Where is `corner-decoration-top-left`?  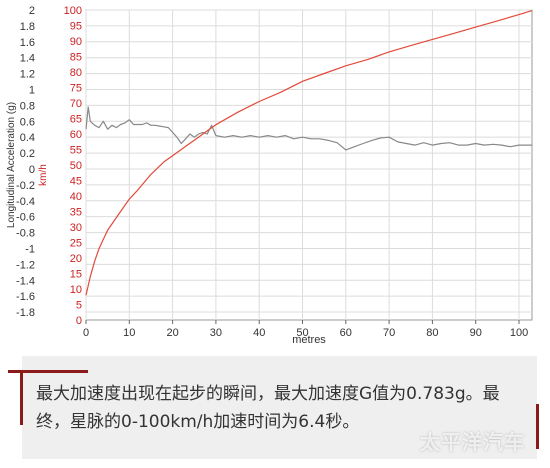
corner-decoration-top-left is located at coordinates (48, 371).